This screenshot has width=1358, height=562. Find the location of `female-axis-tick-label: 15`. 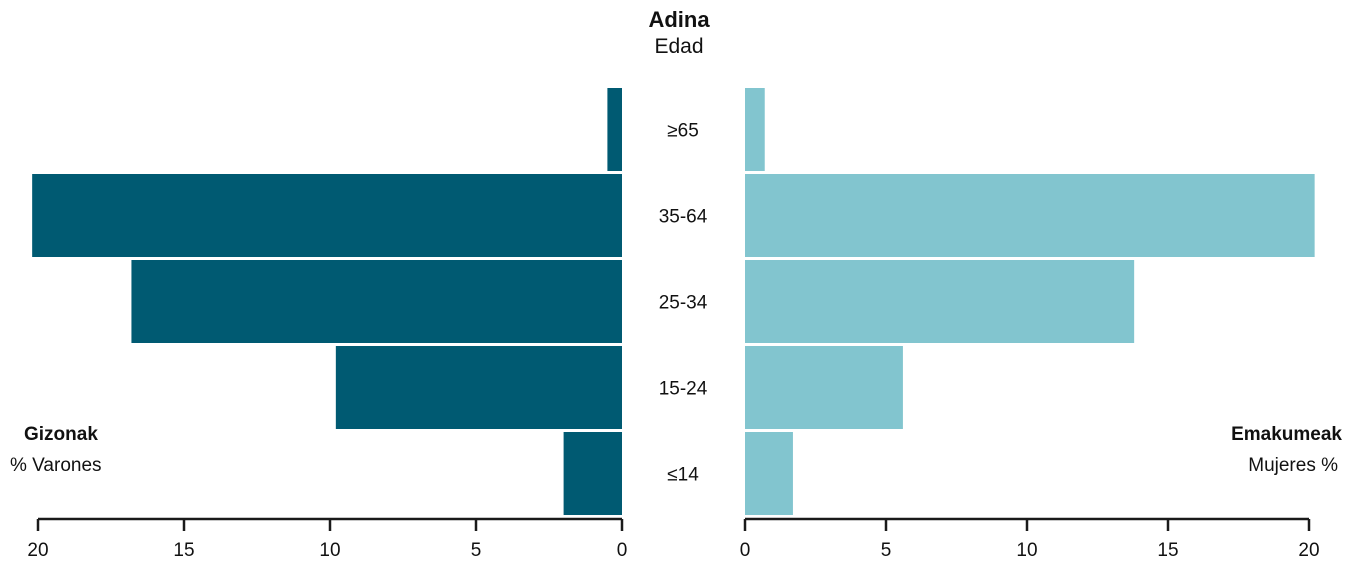

female-axis-tick-label: 15 is located at coordinates (1167, 550).